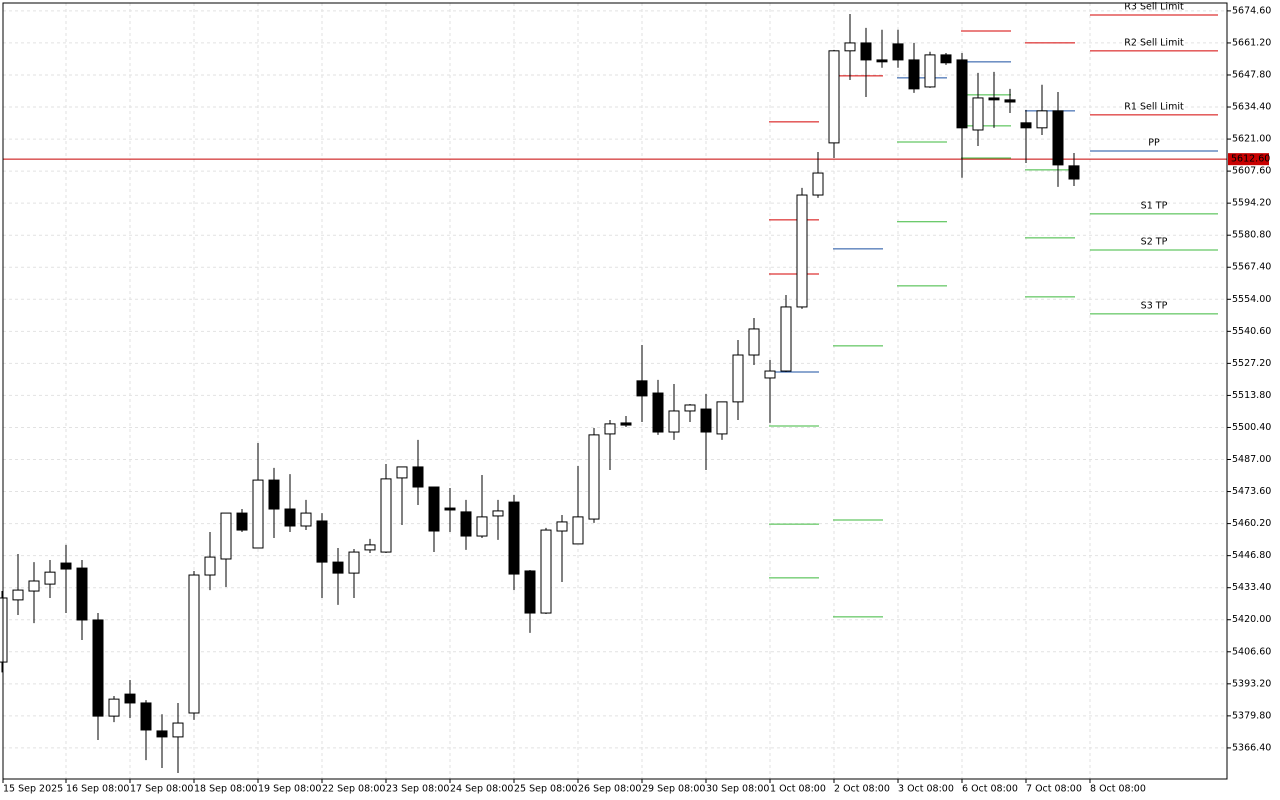 This screenshot has height=800, width=1280. I want to click on y-tick-label: 5607.60, so click(1251, 171).